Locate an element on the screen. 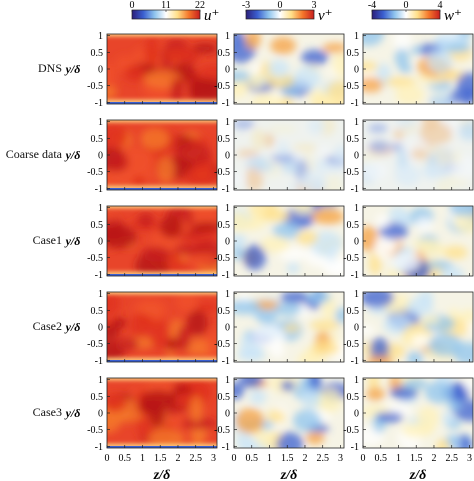 The width and height of the screenshot is (474, 481). y-axis-labels: y/δ y/δ y/δ y/δ y/δ is located at coordinates (72, 241).